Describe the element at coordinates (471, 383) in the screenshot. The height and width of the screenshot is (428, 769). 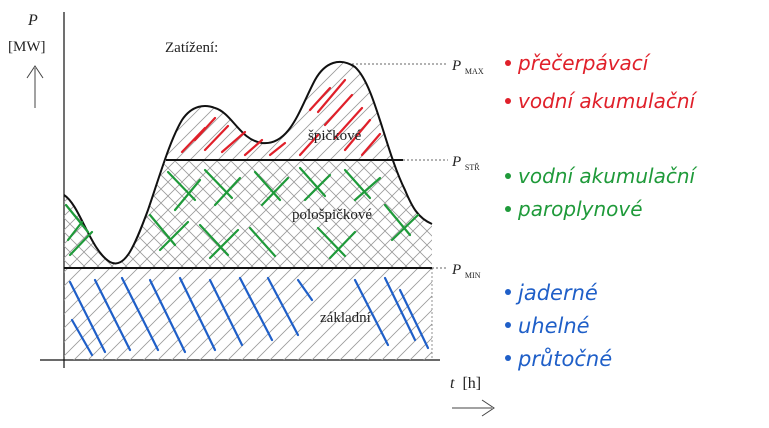
I see `x-axis-unit: [h]` at that location.